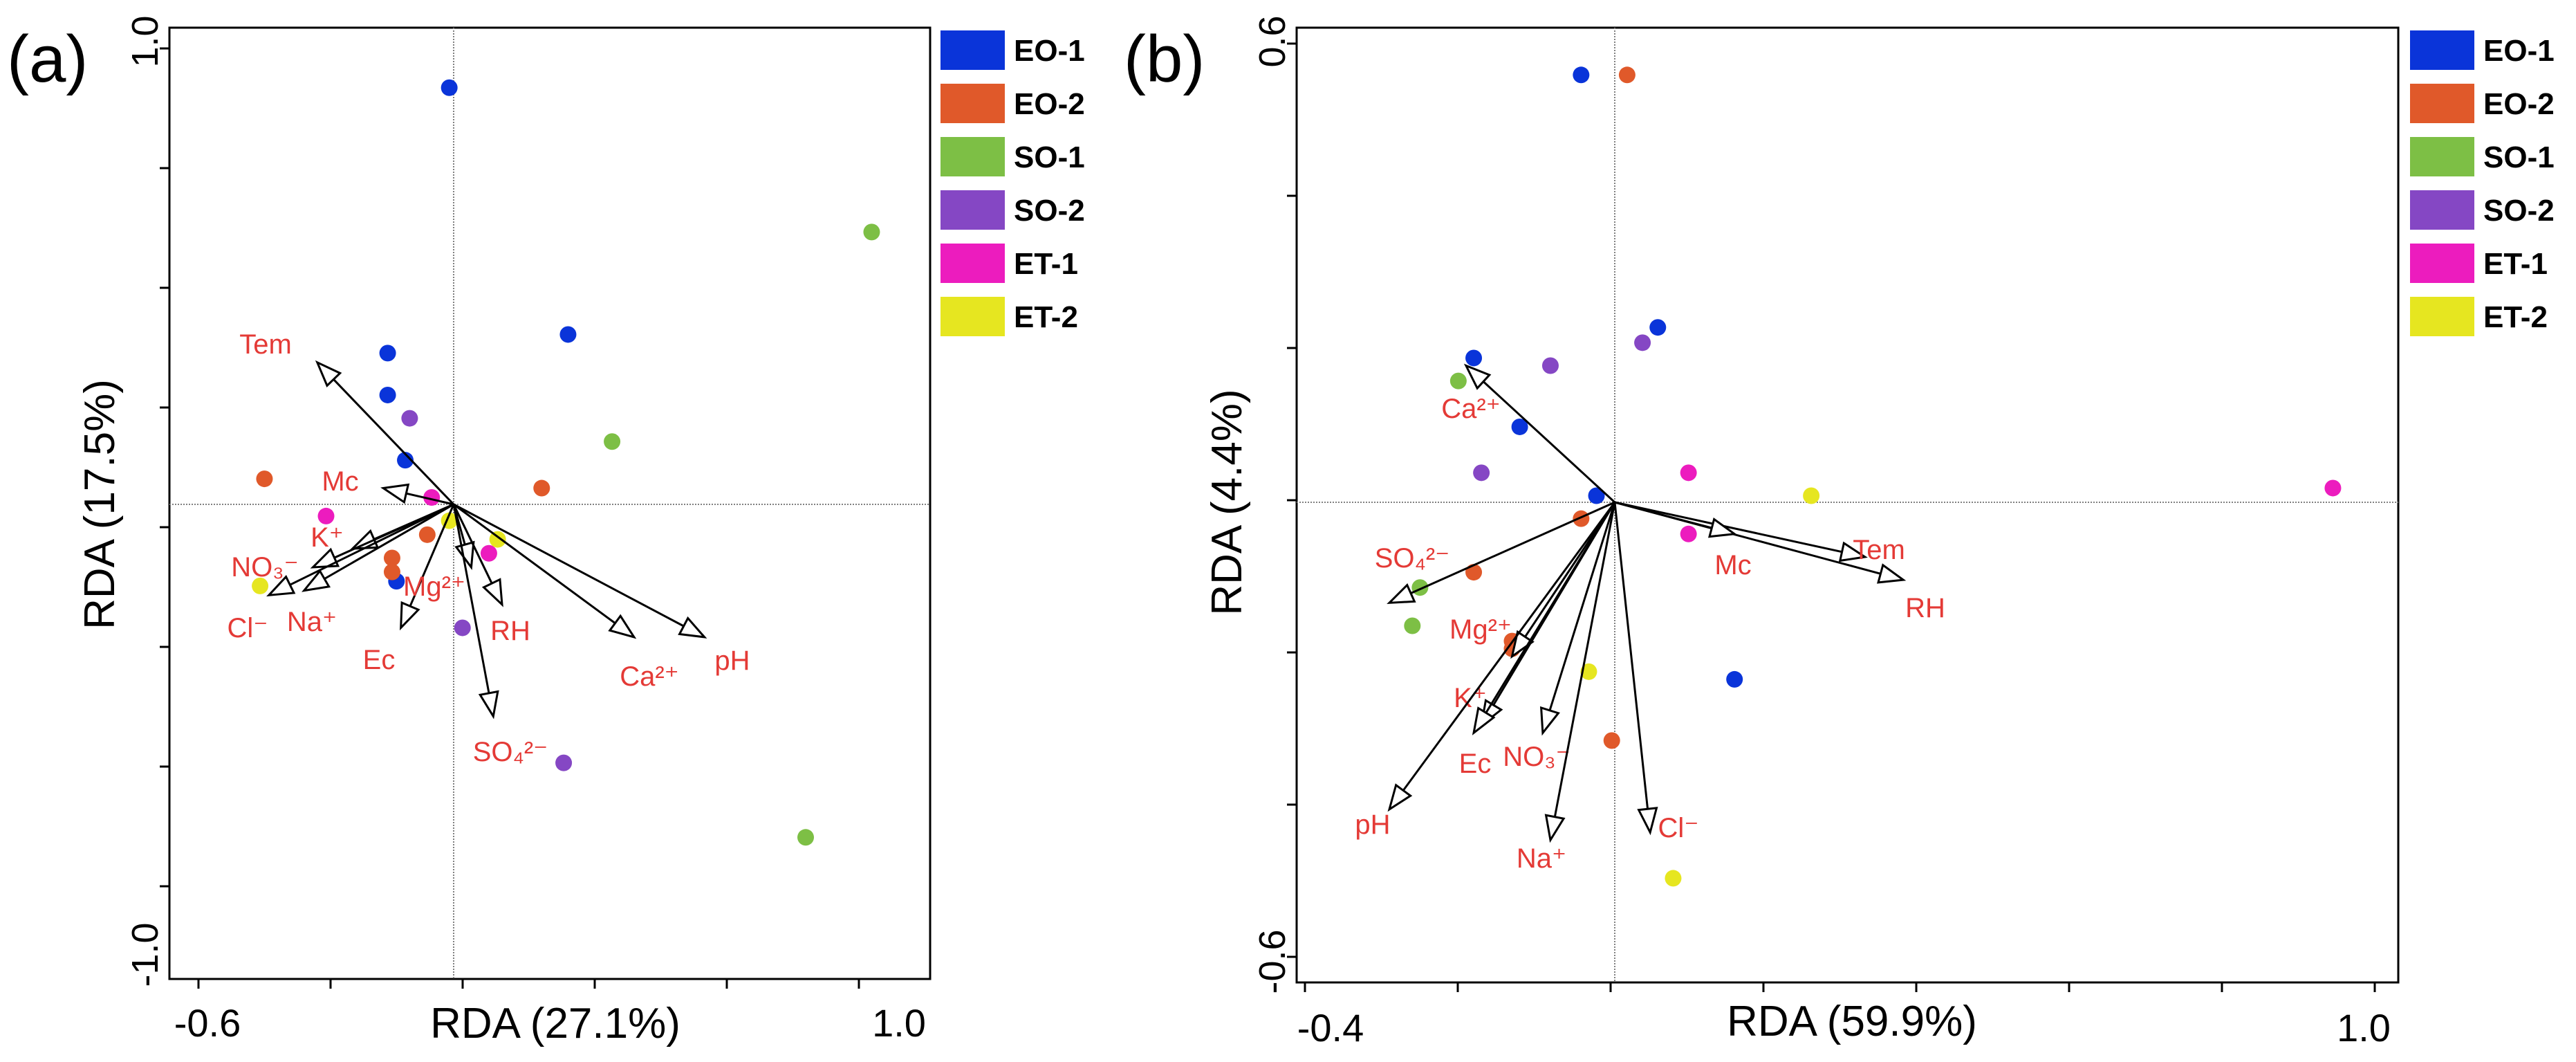 The image size is (2576, 1062). What do you see at coordinates (1050, 211) in the screenshot?
I see `legend-label: SO-2` at bounding box center [1050, 211].